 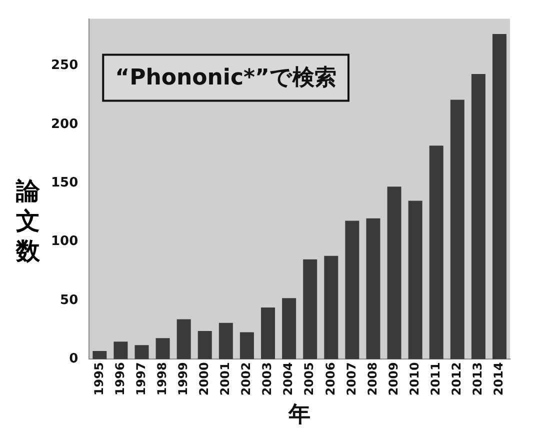 I want to click on x-tick-label: 2013, so click(x=477, y=379).